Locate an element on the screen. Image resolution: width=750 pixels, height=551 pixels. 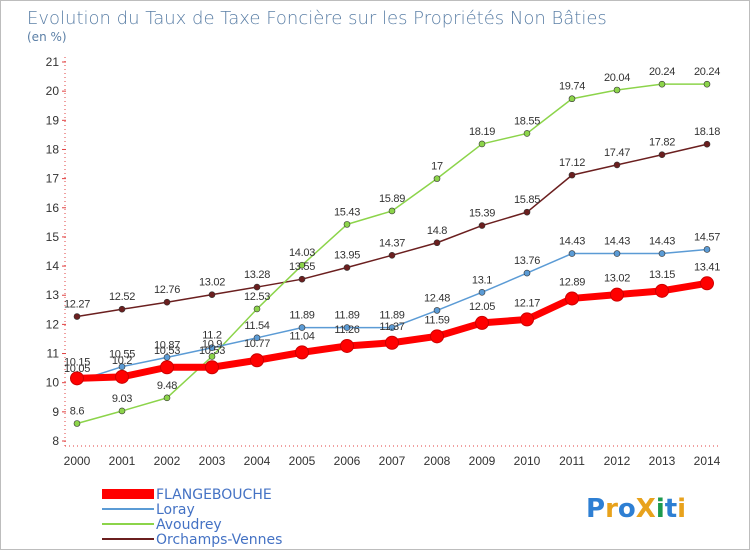
data-label-flangebouche: 10.53 is located at coordinates (167, 351).